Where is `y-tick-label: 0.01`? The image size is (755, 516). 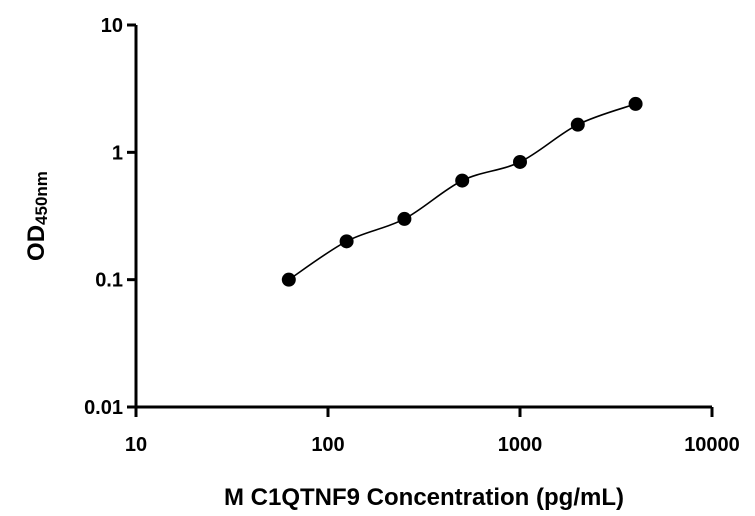 y-tick-label: 0.01 is located at coordinates (103, 408).